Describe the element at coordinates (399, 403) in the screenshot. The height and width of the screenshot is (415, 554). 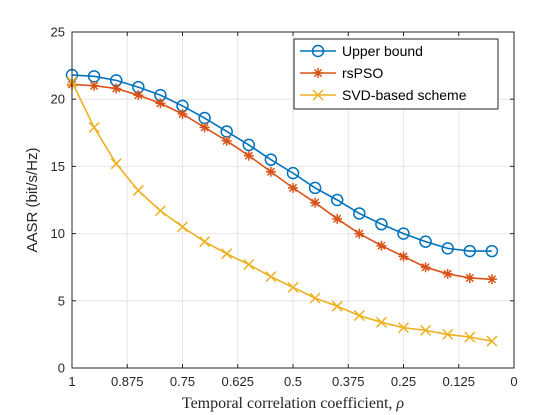
I see `x-axis-label-symbol: ρ` at that location.